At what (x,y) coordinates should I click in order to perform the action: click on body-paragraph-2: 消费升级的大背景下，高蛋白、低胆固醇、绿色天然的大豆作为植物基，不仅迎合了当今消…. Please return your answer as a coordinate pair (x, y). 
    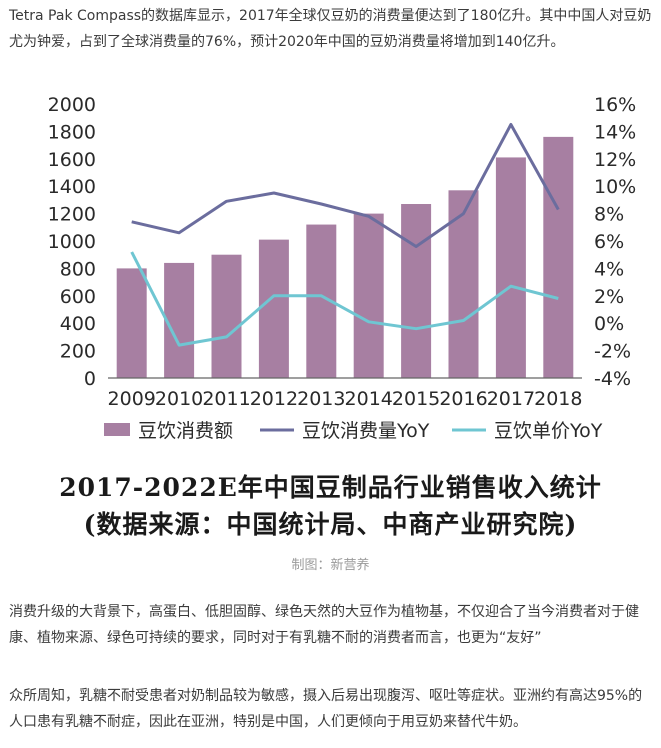
    Looking at the image, I should click on (324, 625).